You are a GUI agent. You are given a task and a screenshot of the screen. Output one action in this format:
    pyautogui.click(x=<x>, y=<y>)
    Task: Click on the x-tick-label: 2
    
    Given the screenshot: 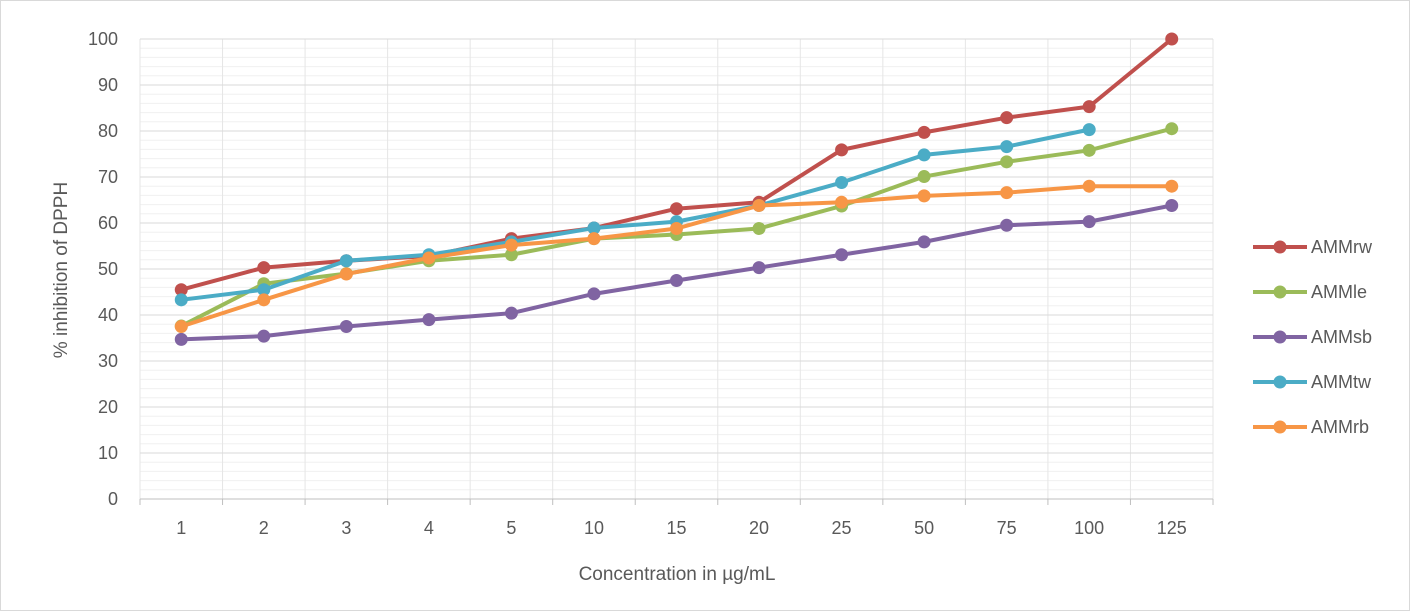 What is the action you would take?
    pyautogui.click(x=264, y=528)
    